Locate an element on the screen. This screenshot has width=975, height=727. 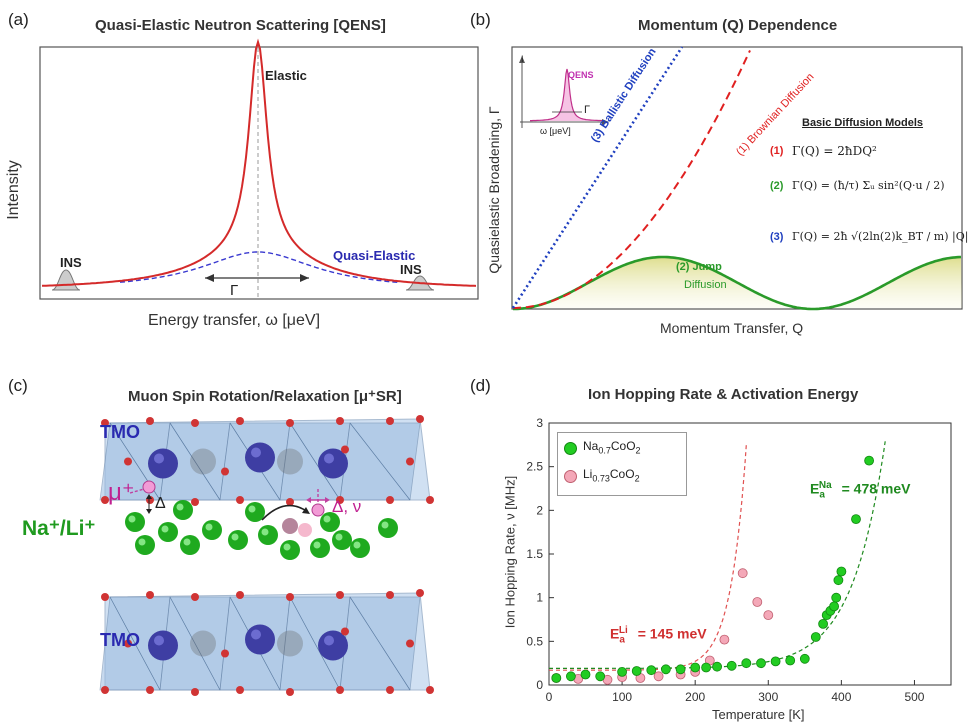
delta-label: Δ is located at coordinates (160, 503).